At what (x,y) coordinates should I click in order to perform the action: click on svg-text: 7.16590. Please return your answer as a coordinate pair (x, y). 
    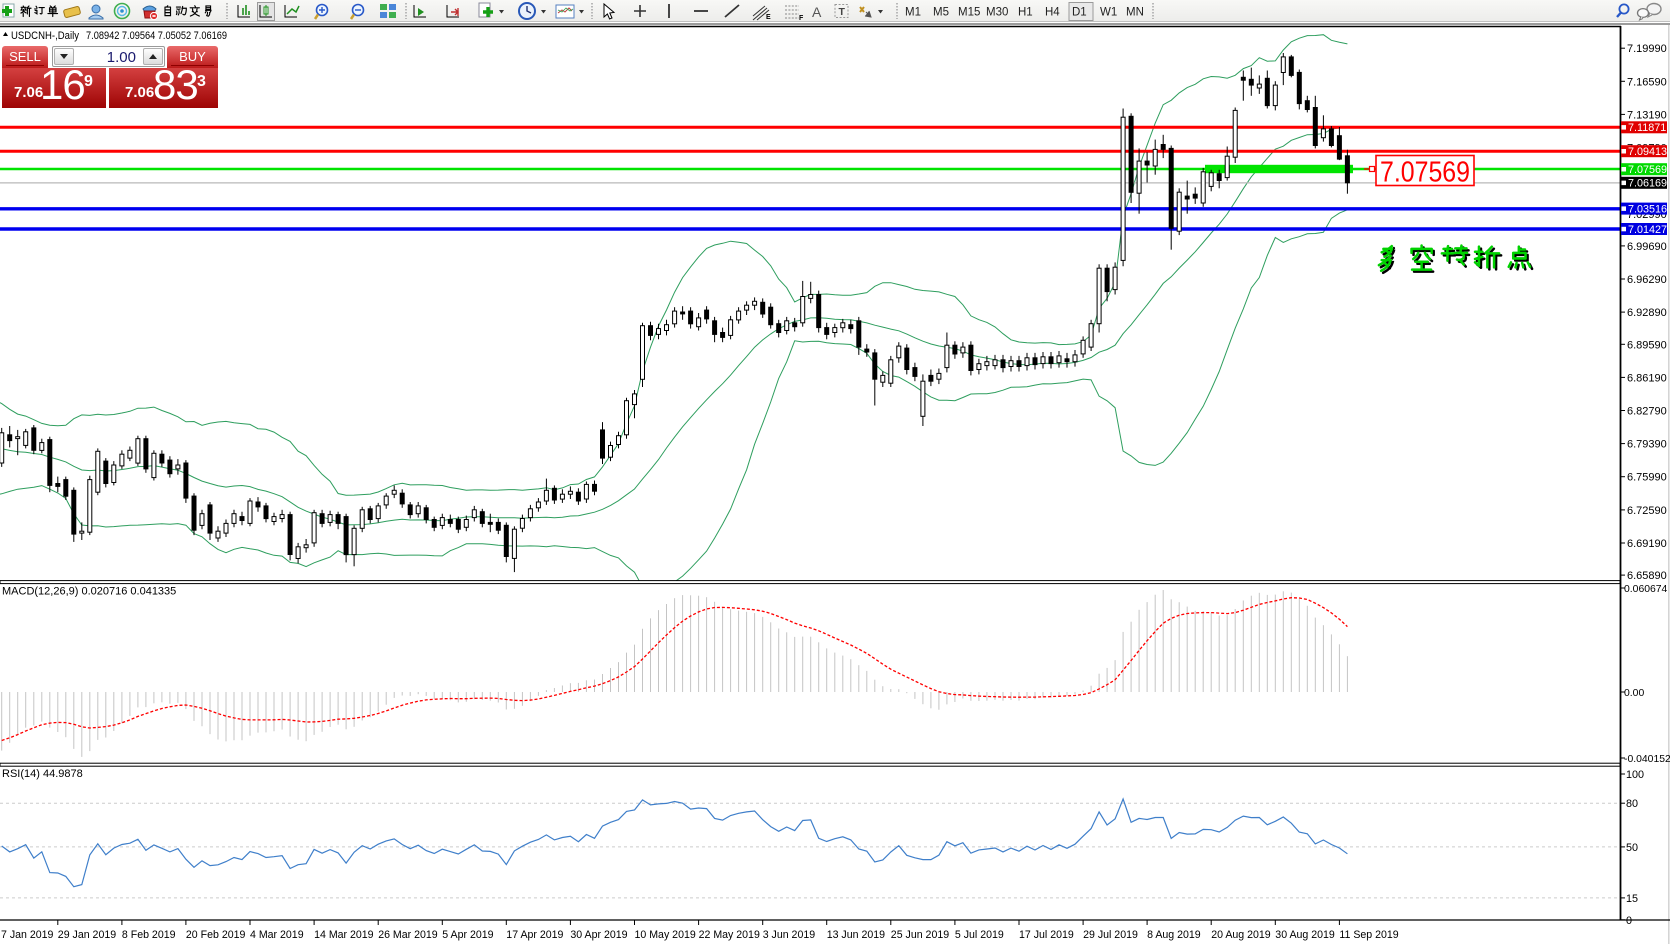
    Looking at the image, I should click on (1647, 82).